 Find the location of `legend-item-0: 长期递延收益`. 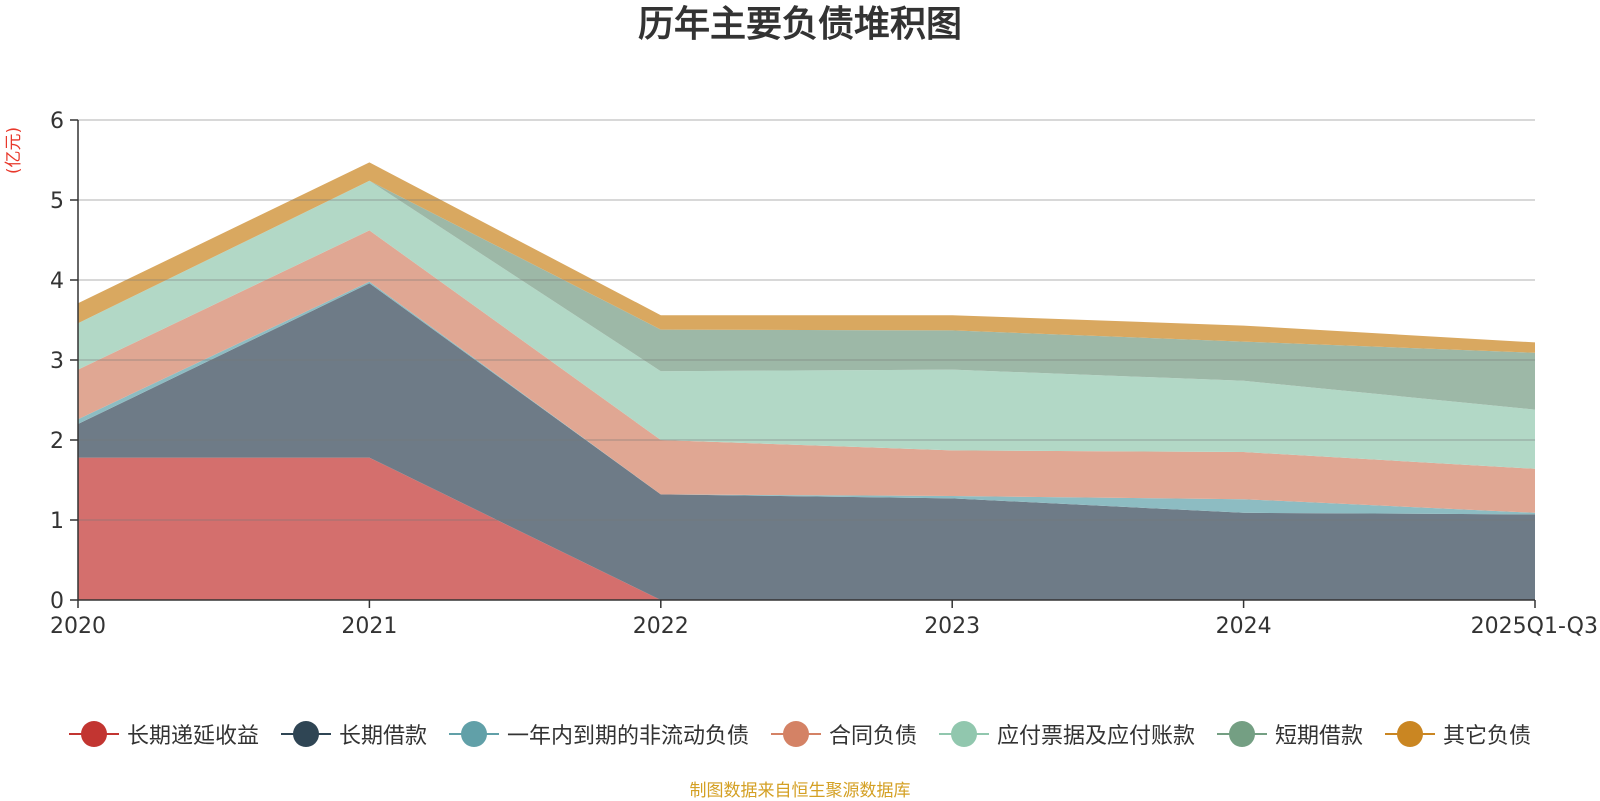

legend-item-0: 长期递延收益 is located at coordinates (163, 734).